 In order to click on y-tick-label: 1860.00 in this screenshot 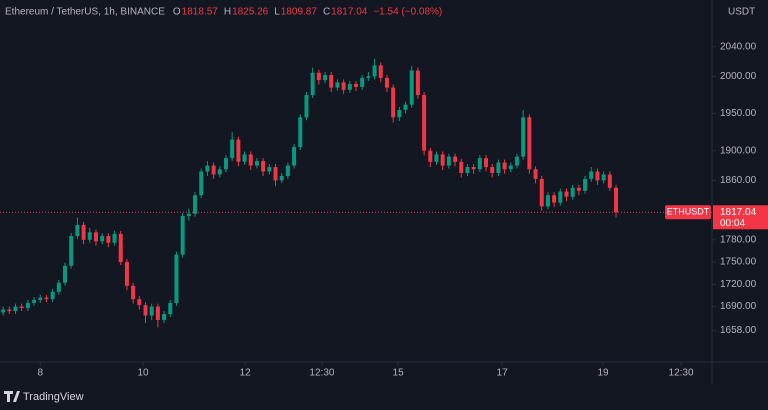, I will do `click(738, 180)`.